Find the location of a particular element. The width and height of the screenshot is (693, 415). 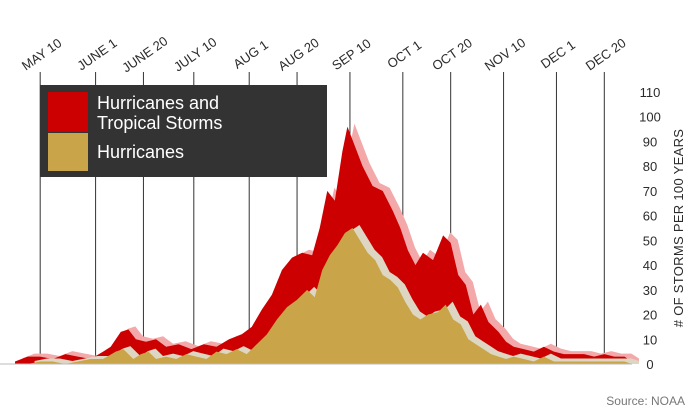

hurricanes-legend-label: Hurricanes is located at coordinates (140, 152).